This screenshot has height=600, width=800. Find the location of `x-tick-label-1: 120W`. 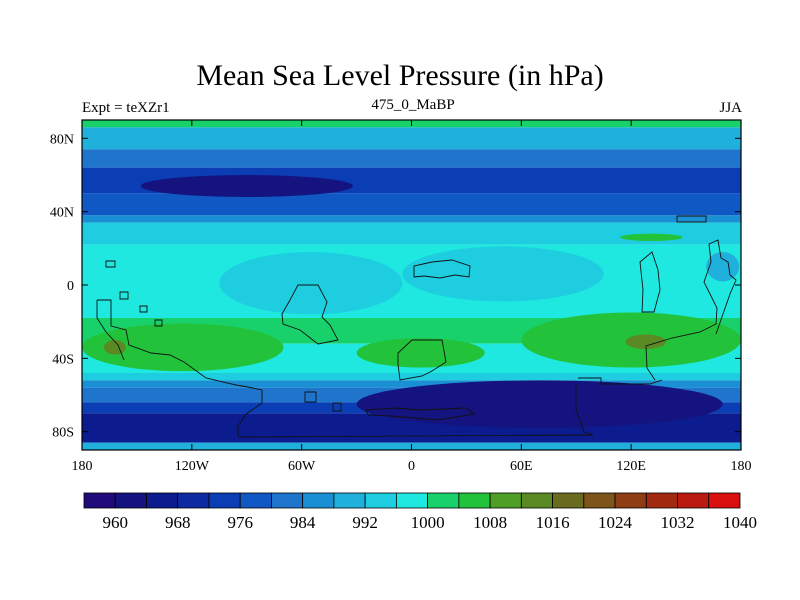

x-tick-label-1: 120W is located at coordinates (192, 466).